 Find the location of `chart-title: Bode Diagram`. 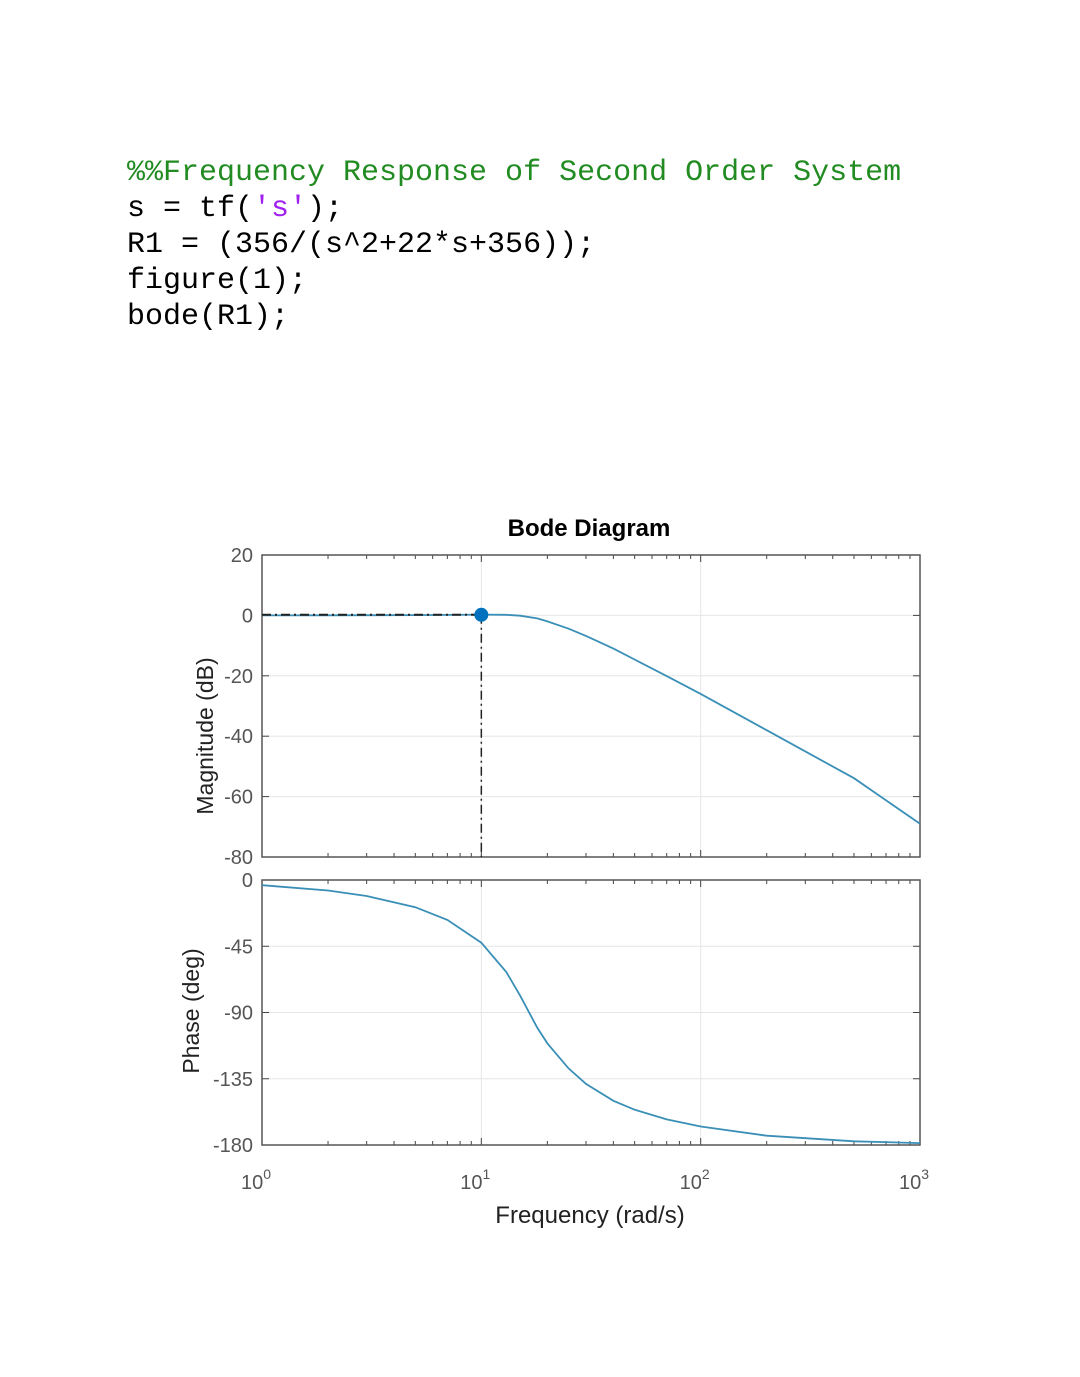

chart-title: Bode Diagram is located at coordinates (589, 528).